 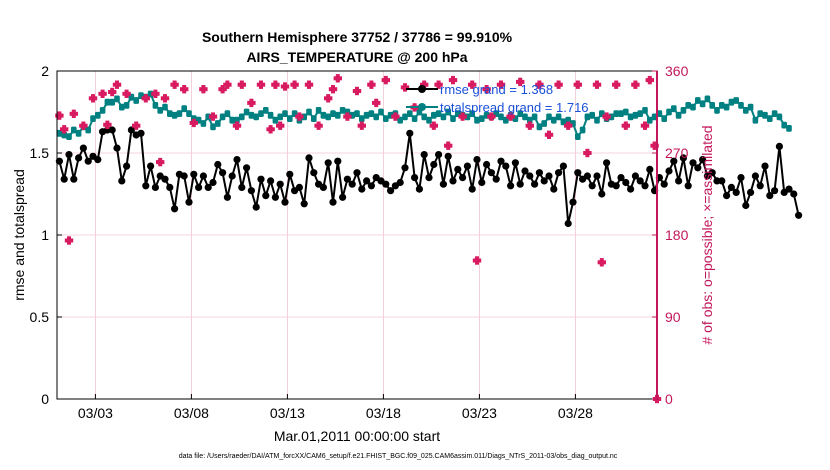 I want to click on legend-rmse-label: rmse grand = 1.368, so click(x=496, y=89).